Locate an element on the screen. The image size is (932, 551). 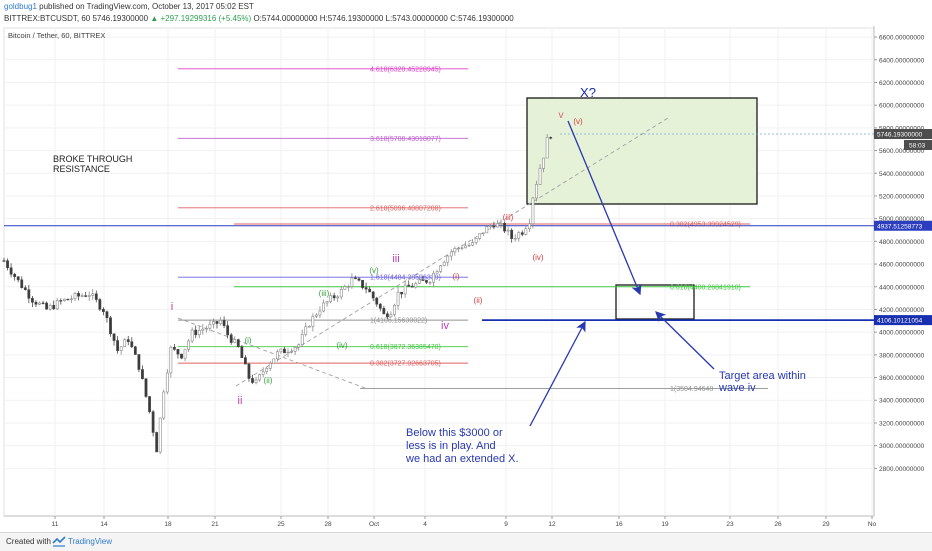
y-tick-label: 3200.00000000 is located at coordinates (902, 423).